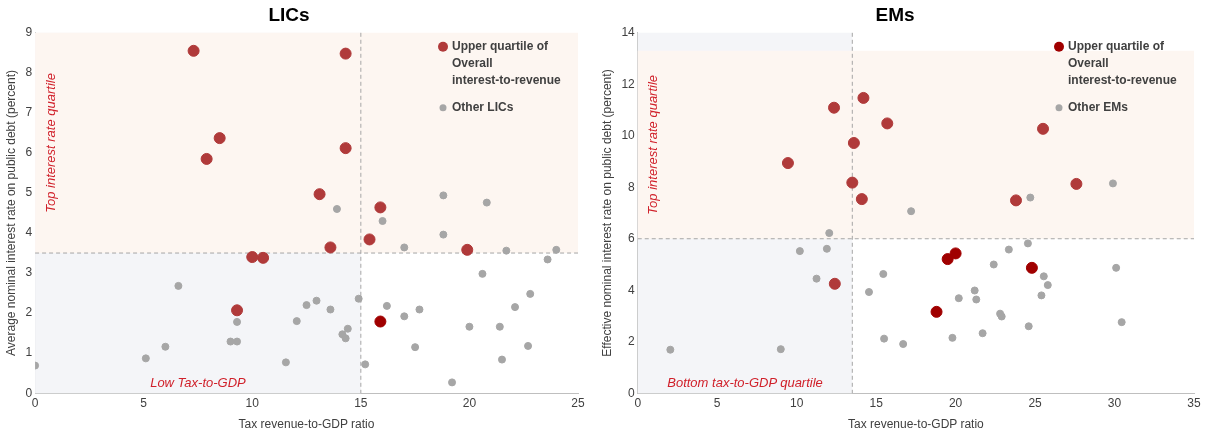 Image resolution: width=1211 pixels, height=441 pixels. What do you see at coordinates (1194, 402) in the screenshot?
I see `x-tick-label: 35` at bounding box center [1194, 402].